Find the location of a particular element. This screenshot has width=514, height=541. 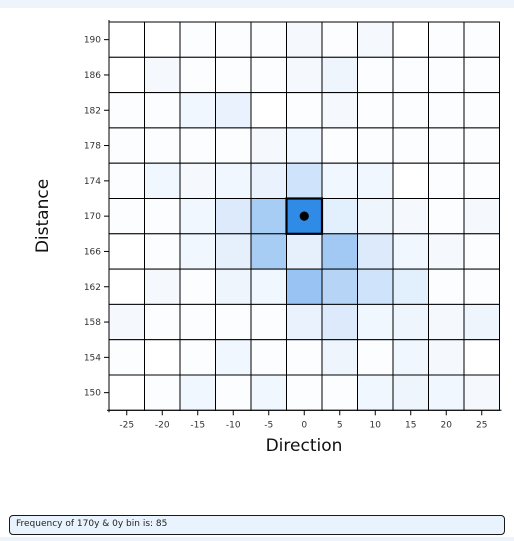

heatmap-cell-150--20 is located at coordinates (162, 392).